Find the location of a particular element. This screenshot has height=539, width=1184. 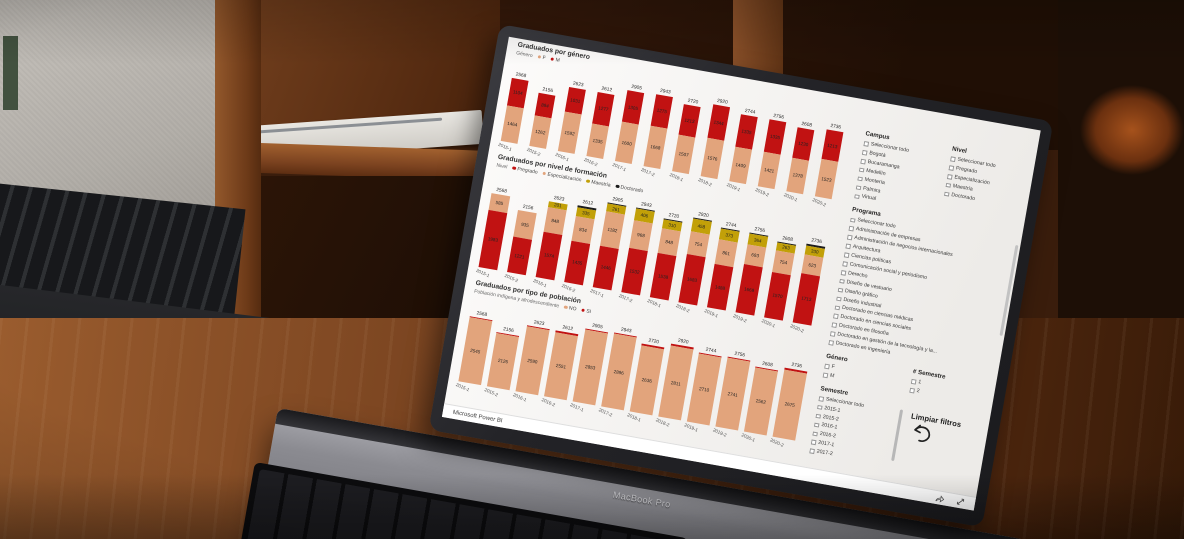

bar-segment-F: 1464 is located at coordinates (512, 124).